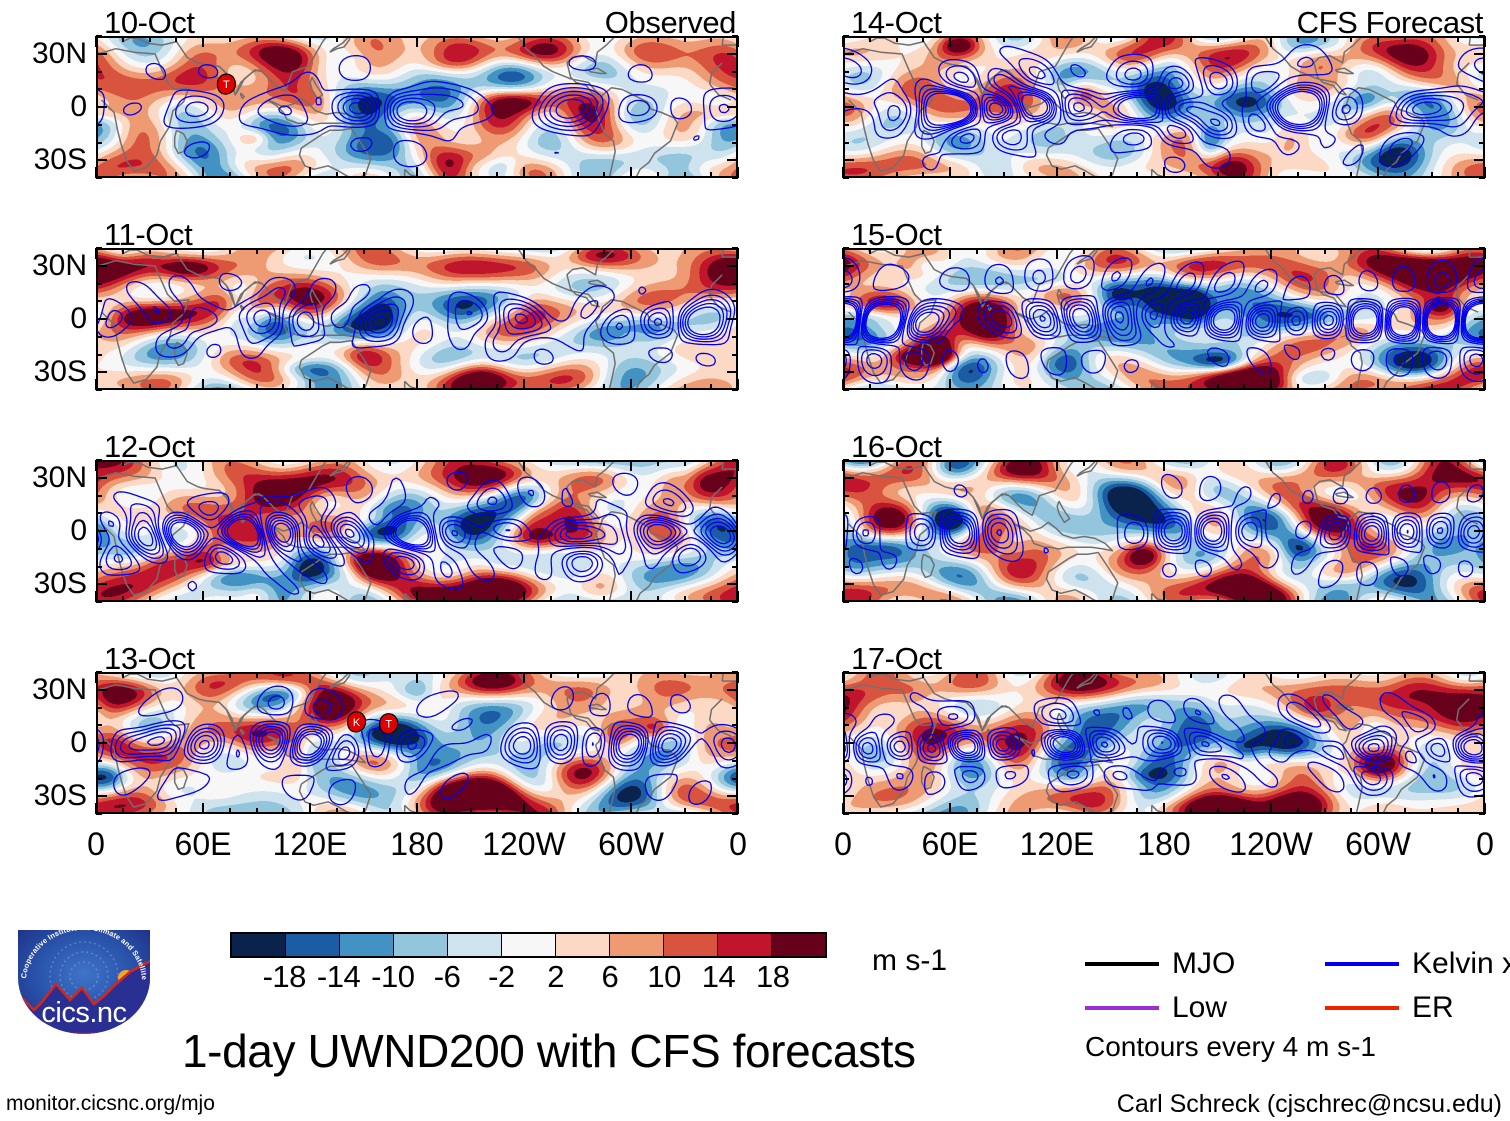  I want to click on map-plot-area: T, so click(417, 107).